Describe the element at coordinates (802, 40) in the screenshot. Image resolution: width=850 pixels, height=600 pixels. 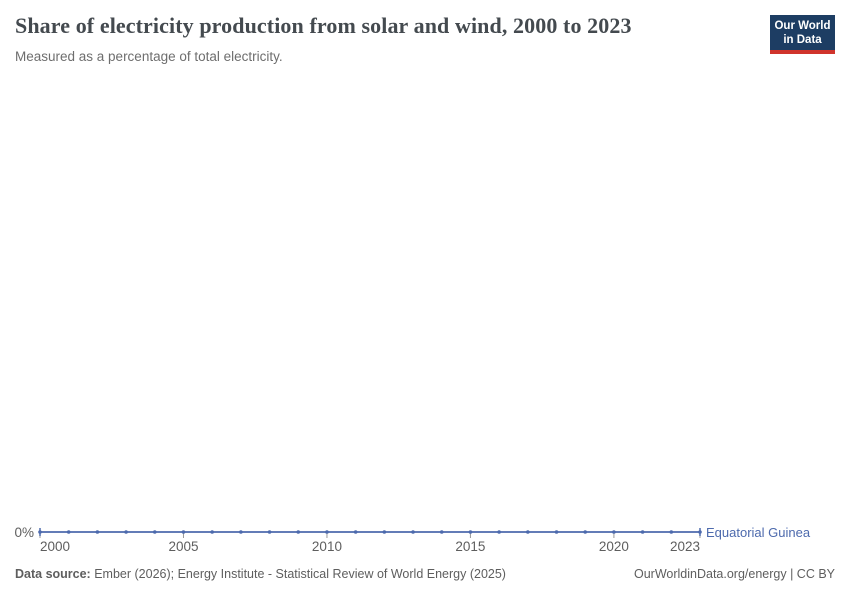
I see `owid-logo-line2: in Data` at that location.